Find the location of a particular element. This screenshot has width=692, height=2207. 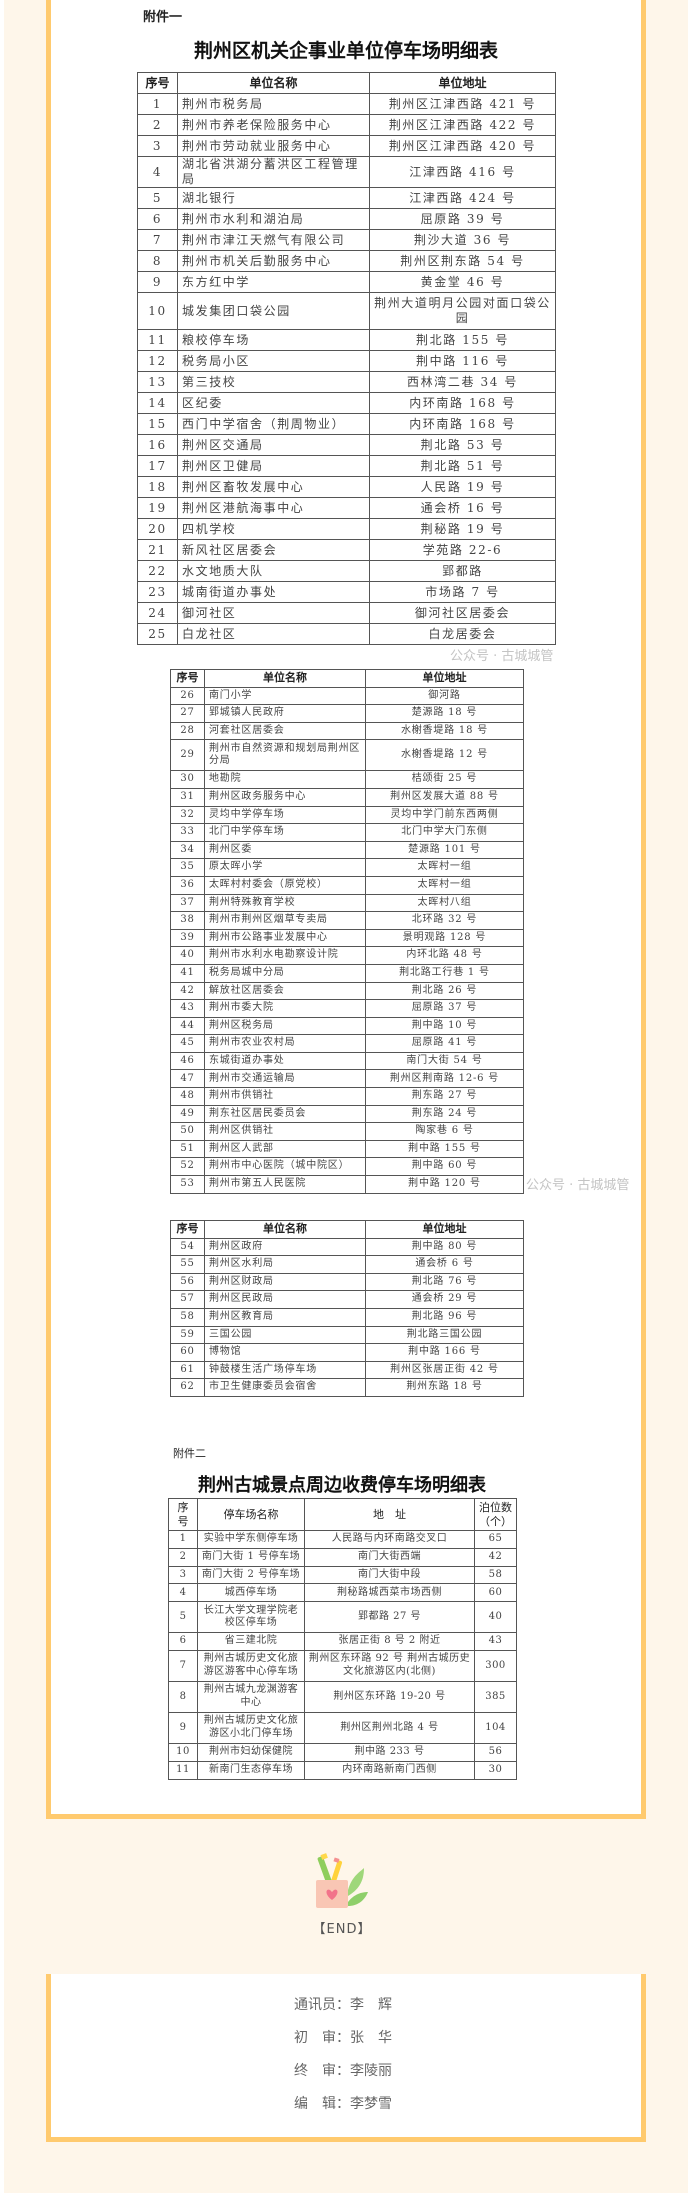

row-number: 40 is located at coordinates (187, 955).